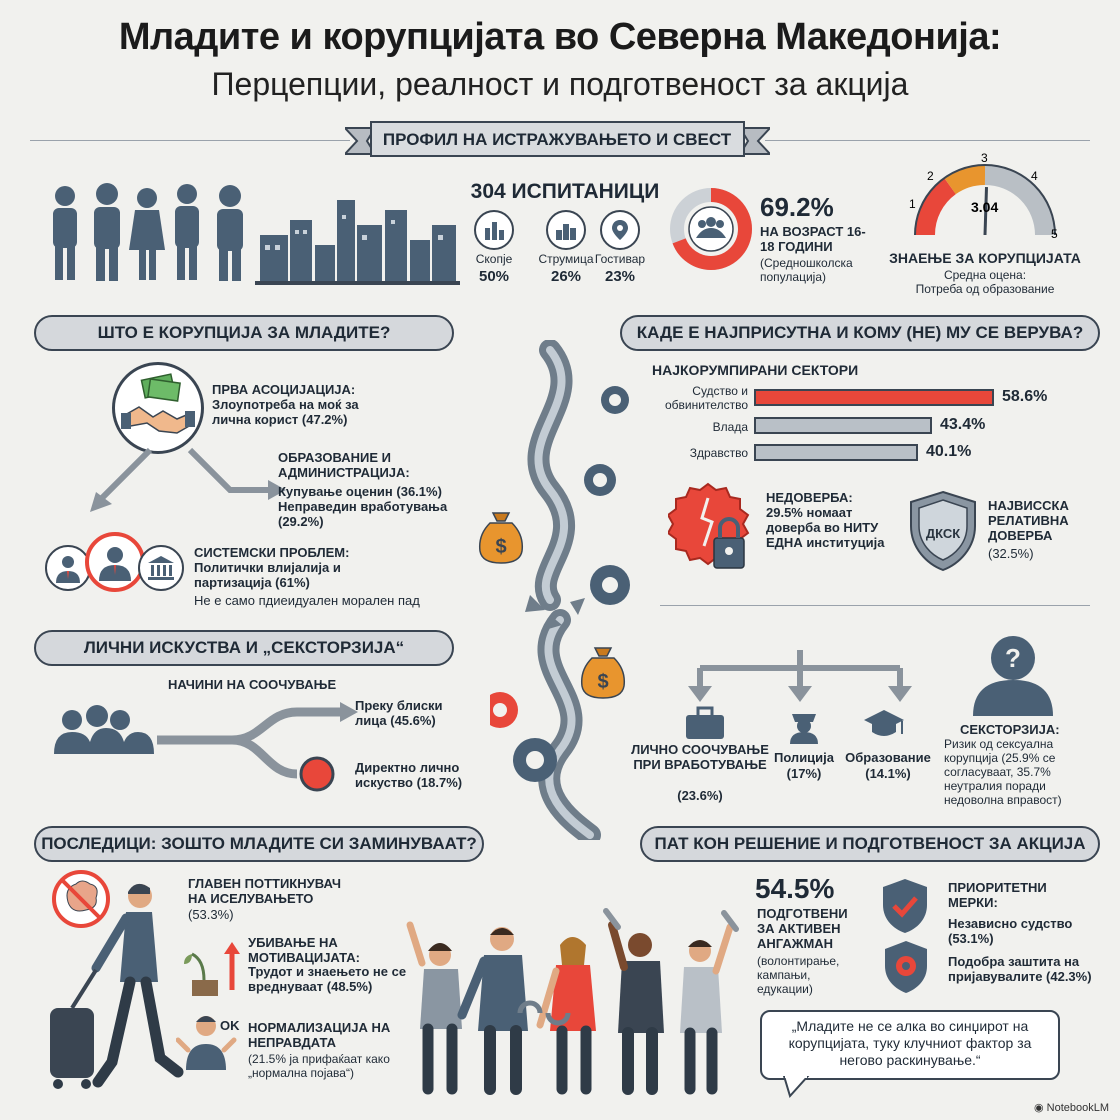  What do you see at coordinates (985, 275) in the screenshot?
I see `gauge-note1: Средна оцена:` at bounding box center [985, 275].